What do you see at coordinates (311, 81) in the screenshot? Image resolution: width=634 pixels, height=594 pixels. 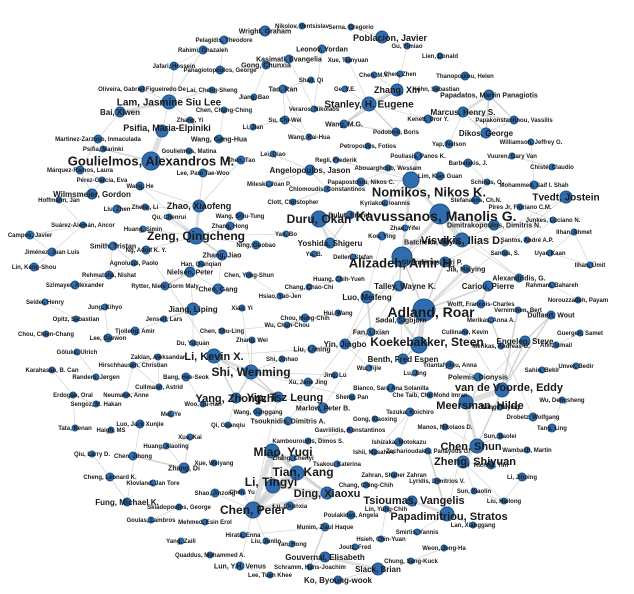 I see `node-label: Shao, Qi` at bounding box center [311, 81].